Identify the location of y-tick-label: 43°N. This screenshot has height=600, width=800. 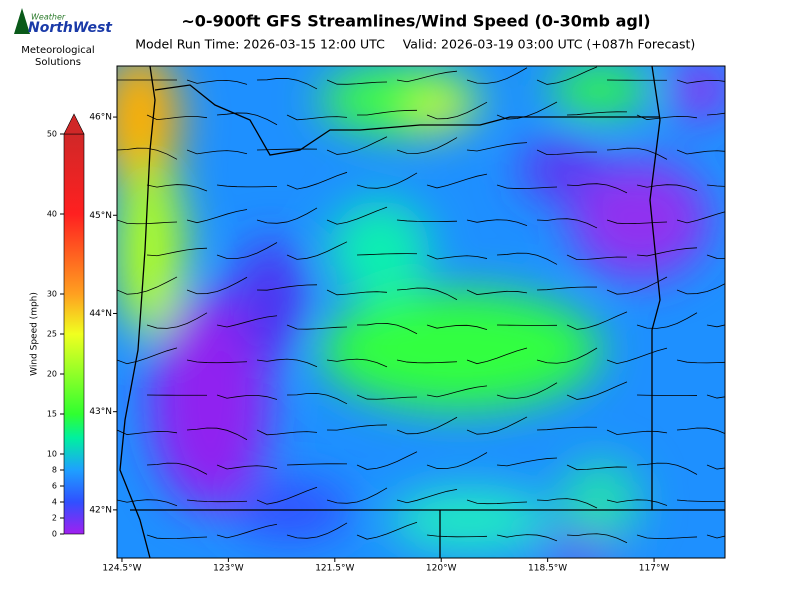
(100, 412).